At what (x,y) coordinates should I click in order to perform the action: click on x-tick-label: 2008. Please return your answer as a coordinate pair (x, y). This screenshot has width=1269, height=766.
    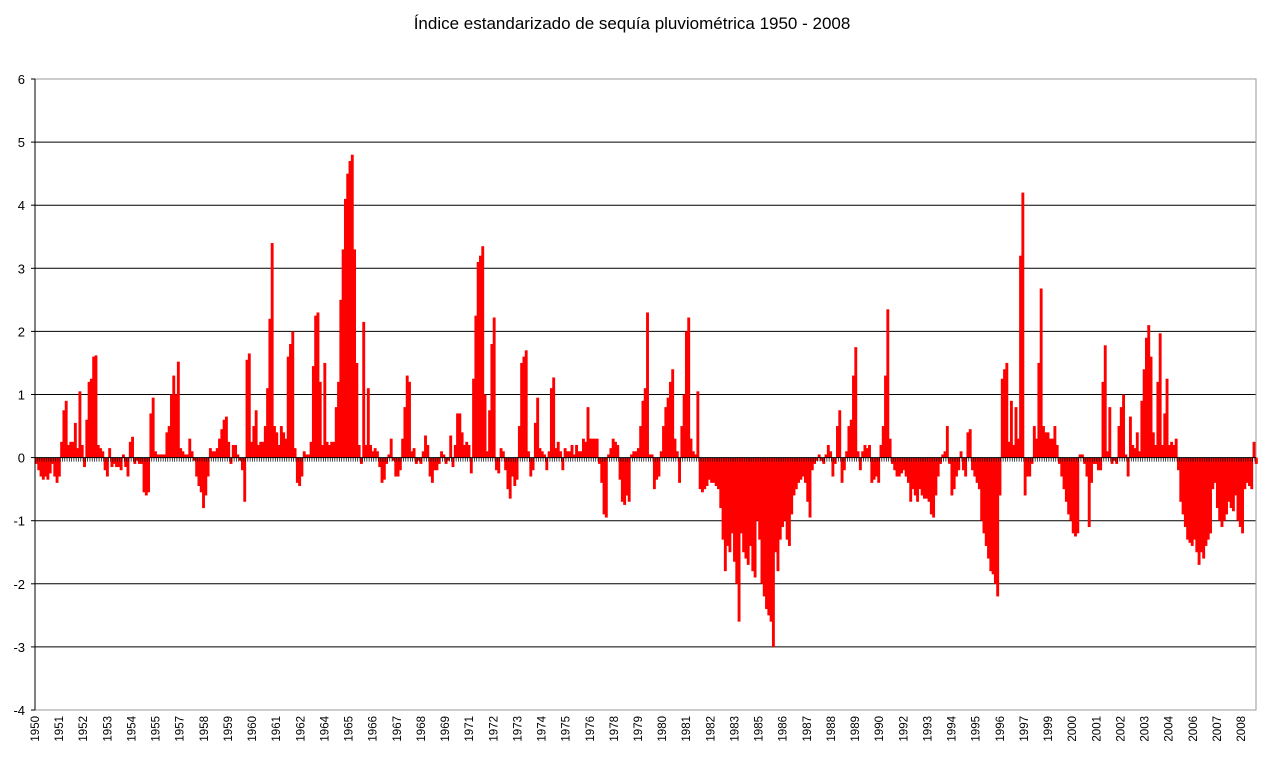
    Looking at the image, I should click on (1242, 729).